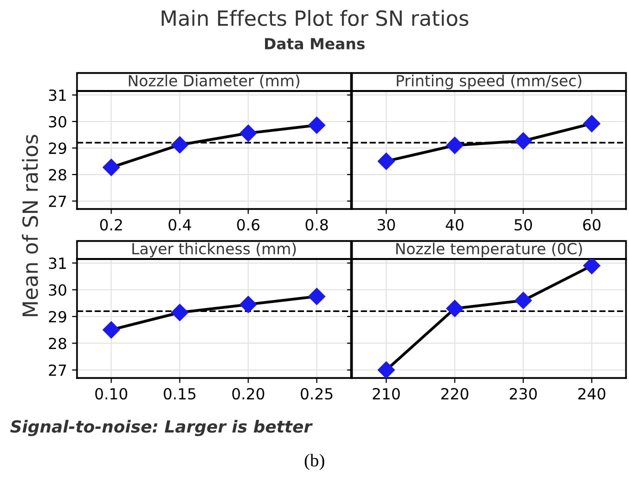 Image resolution: width=629 pixels, height=477 pixels. I want to click on x-tick-label: 0.2, so click(111, 224).